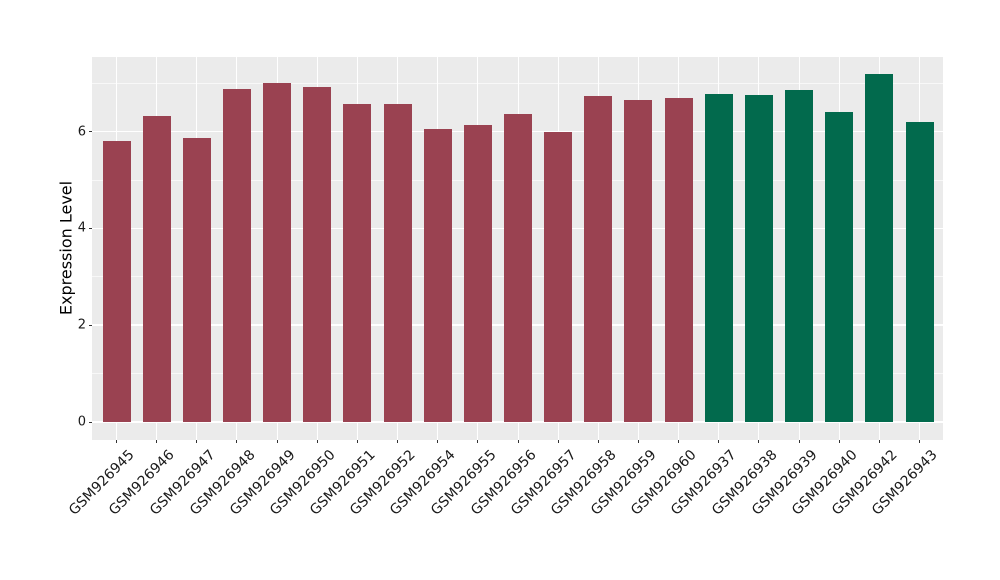 The height and width of the screenshot is (580, 1000). Describe the element at coordinates (196, 280) in the screenshot. I see `bar-GSM926947` at that location.